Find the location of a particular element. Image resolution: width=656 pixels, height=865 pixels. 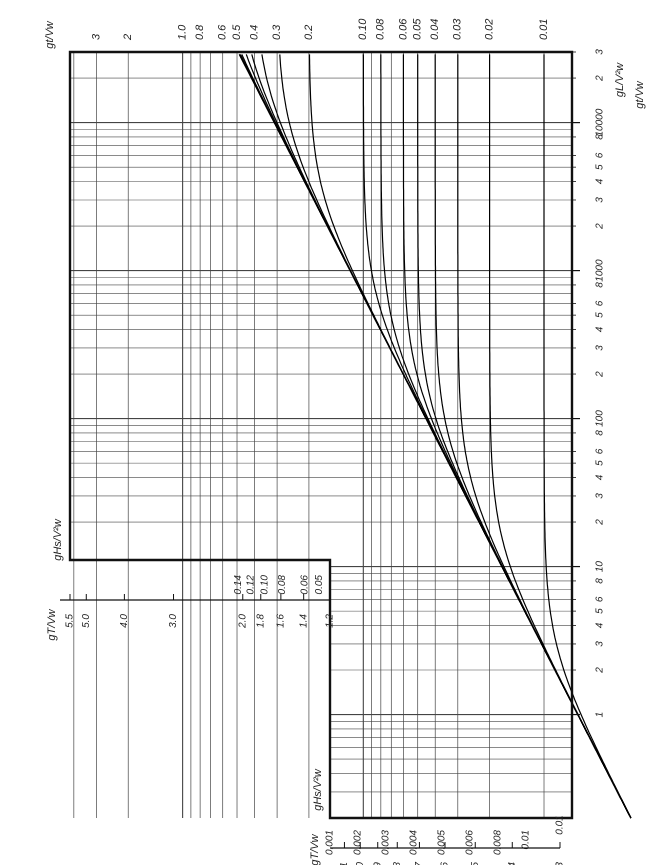

period-tick-label: 4.0 is located at coordinates (124, 621).